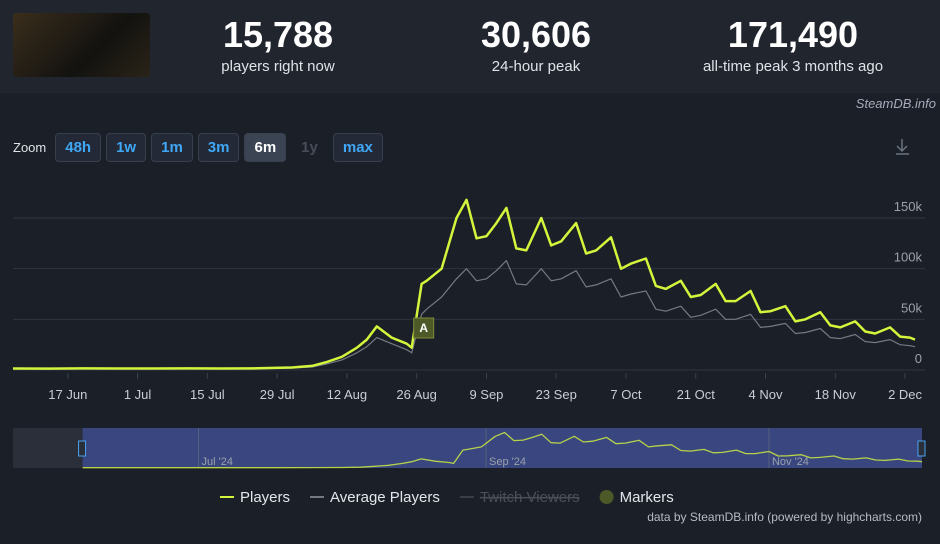 The image size is (940, 544). I want to click on zoom-button: 48h, so click(78, 147).